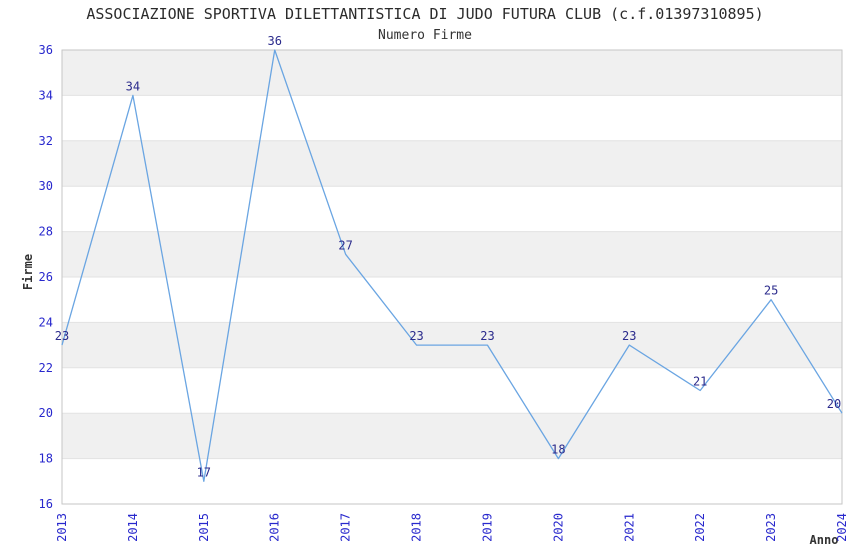 This screenshot has width=850, height=550. Describe the element at coordinates (346, 527) in the screenshot. I see `x-tick-label: 2017` at that location.